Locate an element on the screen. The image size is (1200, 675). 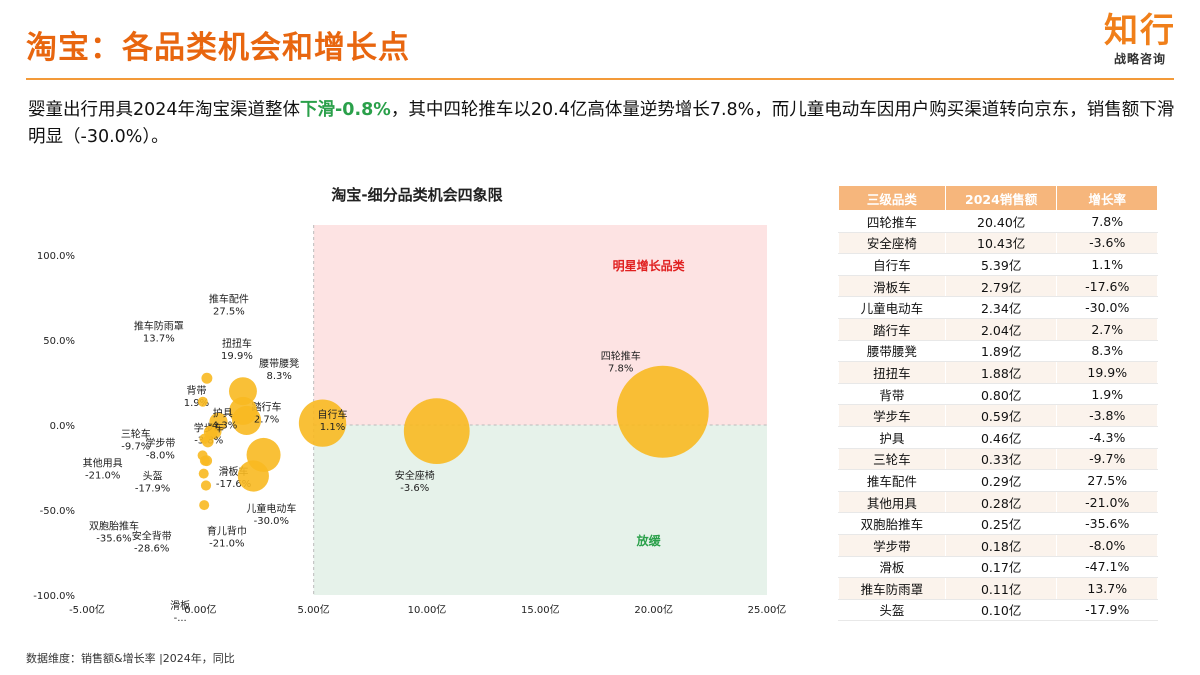
category-cell: 滑板车 is located at coordinates (892, 286).